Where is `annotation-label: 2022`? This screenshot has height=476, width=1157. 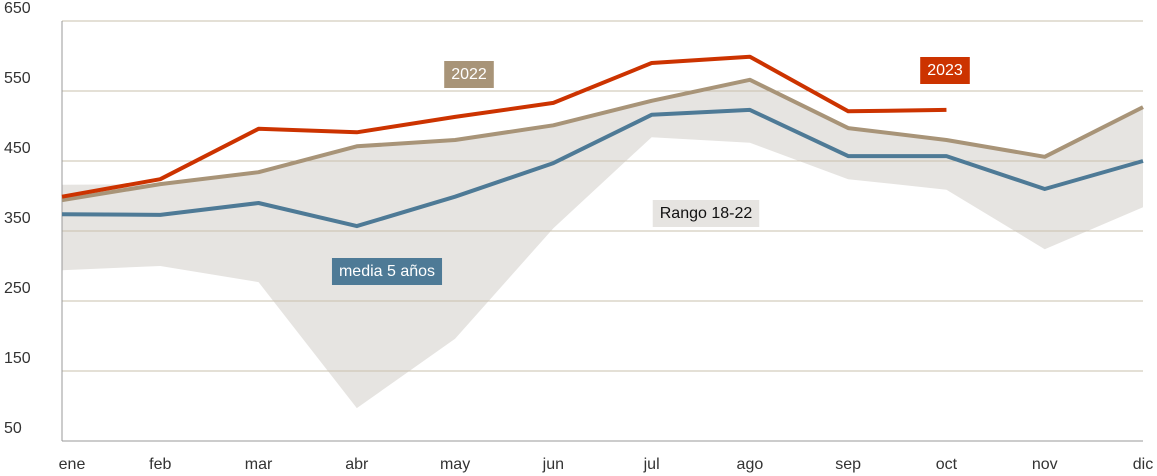
annotation-label: 2022 is located at coordinates (469, 74).